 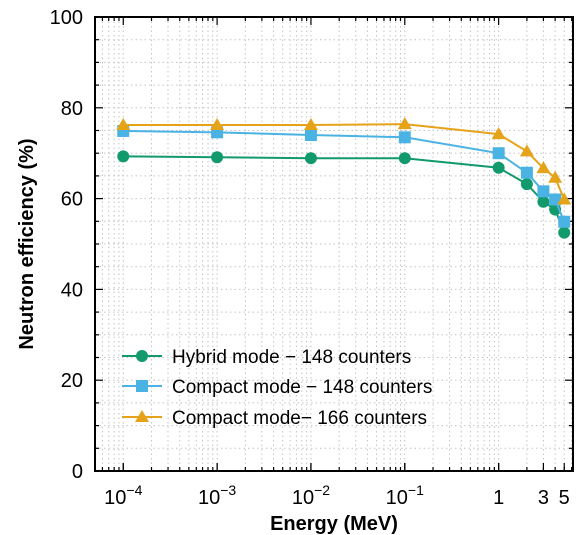 I want to click on y-tick-label: 100, so click(x=66, y=18).